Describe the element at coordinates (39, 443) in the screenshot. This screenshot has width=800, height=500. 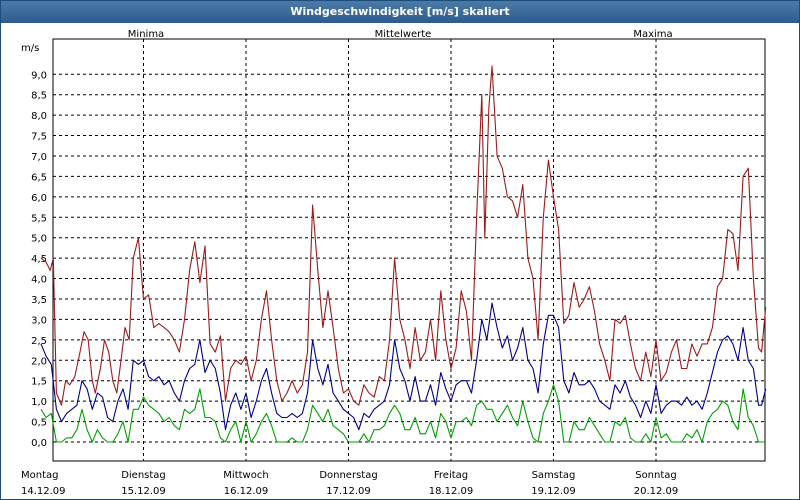
I see `y-tick-label: 0,0` at that location.